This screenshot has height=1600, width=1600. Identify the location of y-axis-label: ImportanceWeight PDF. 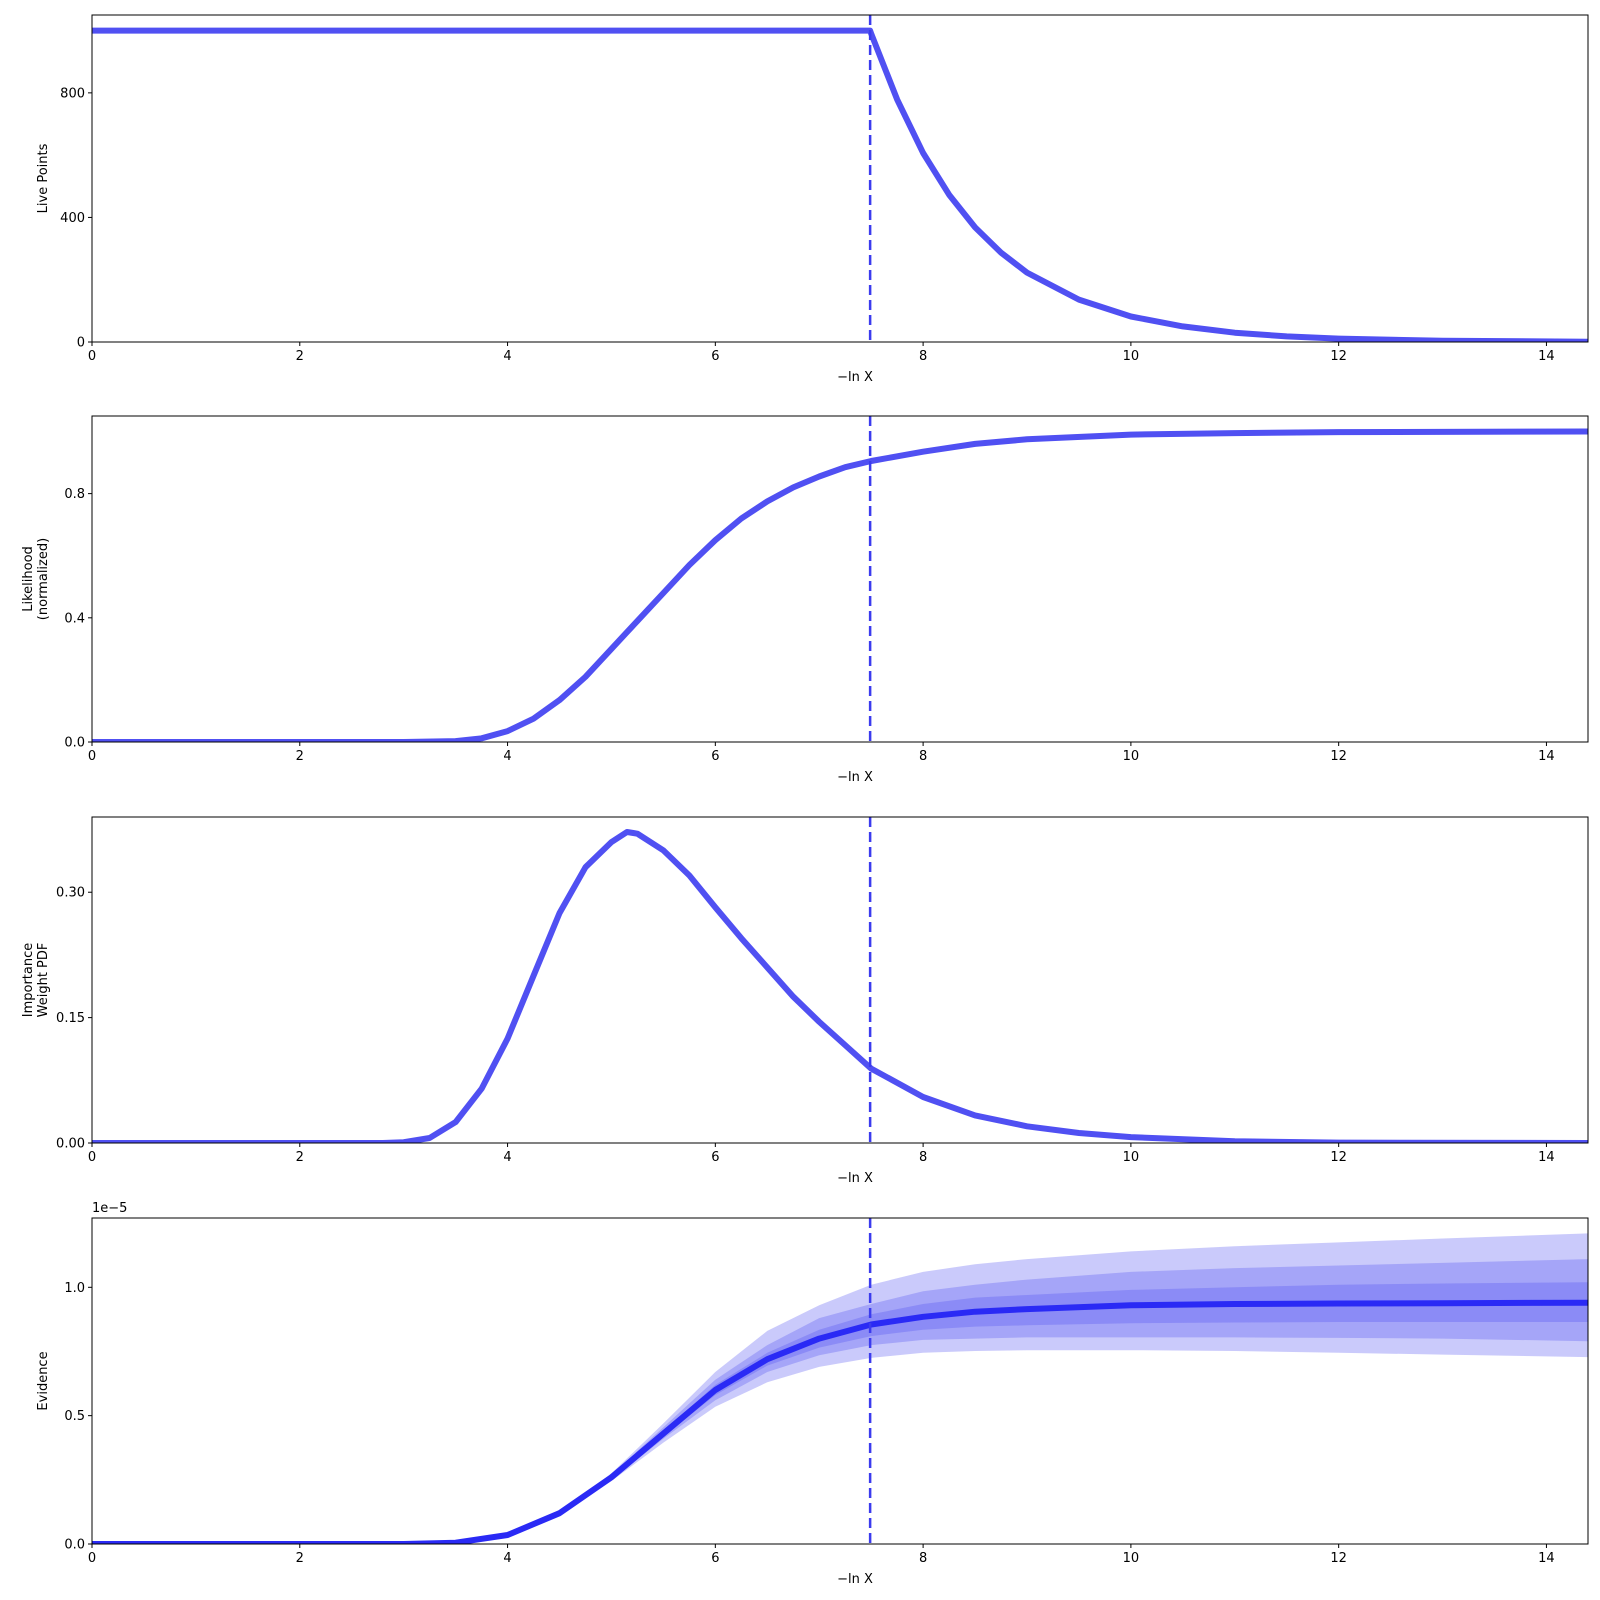
(36, 980).